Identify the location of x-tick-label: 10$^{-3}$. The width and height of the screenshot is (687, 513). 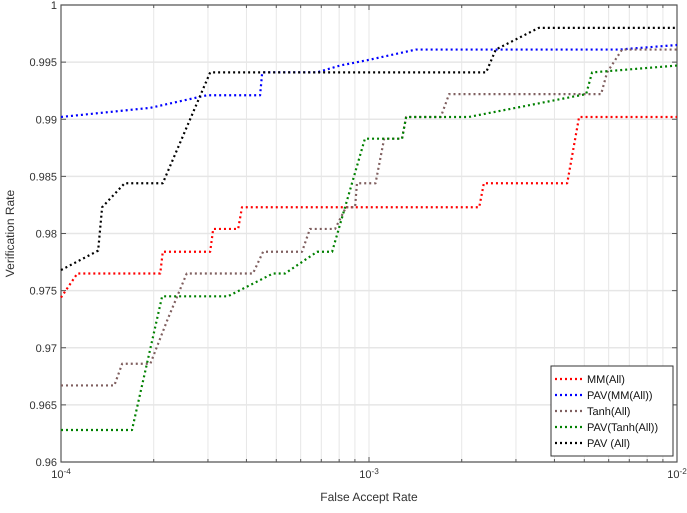
(369, 473).